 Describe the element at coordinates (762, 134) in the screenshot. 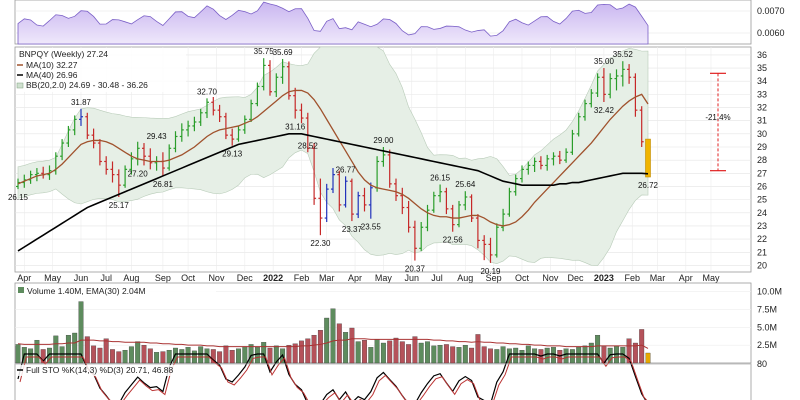

I see `price-tick-label: 30` at that location.